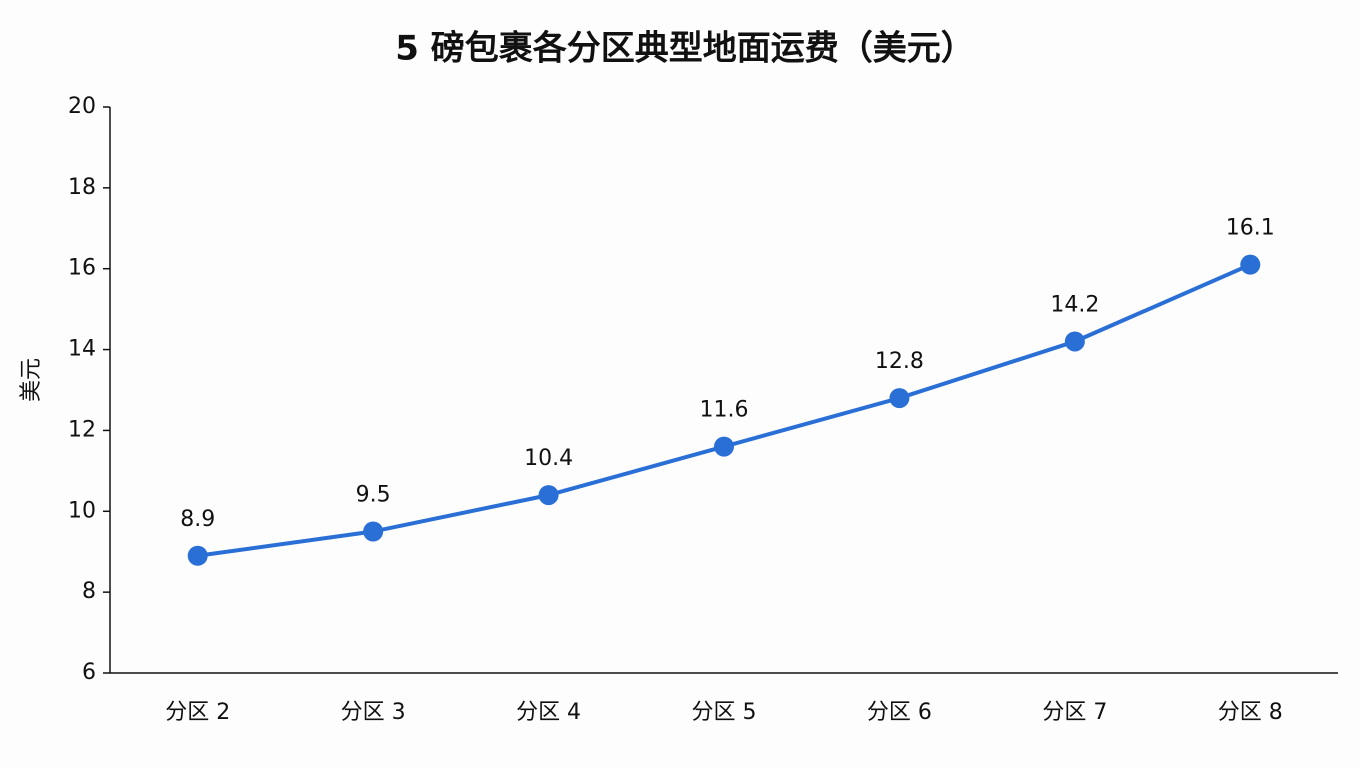 The height and width of the screenshot is (768, 1360). What do you see at coordinates (373, 495) in the screenshot?
I see `data-label: 9.5` at bounding box center [373, 495].